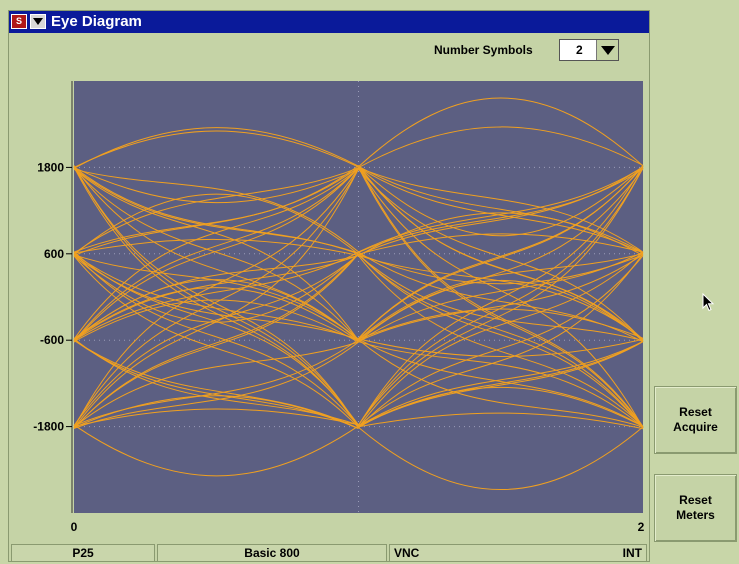  I want to click on dropdown-arrow-icon, so click(607, 50).